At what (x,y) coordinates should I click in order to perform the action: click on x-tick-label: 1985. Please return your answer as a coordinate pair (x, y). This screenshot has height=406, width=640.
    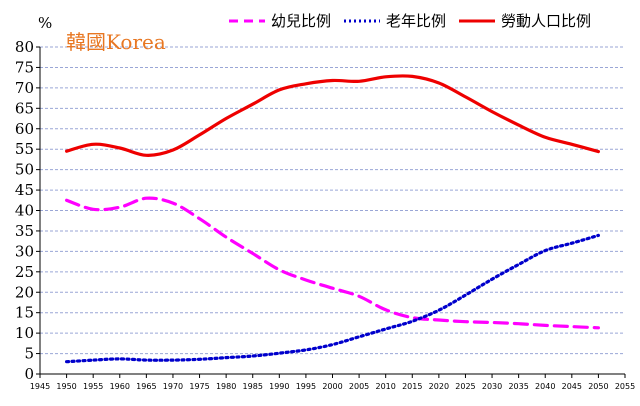
    Looking at the image, I should click on (253, 386).